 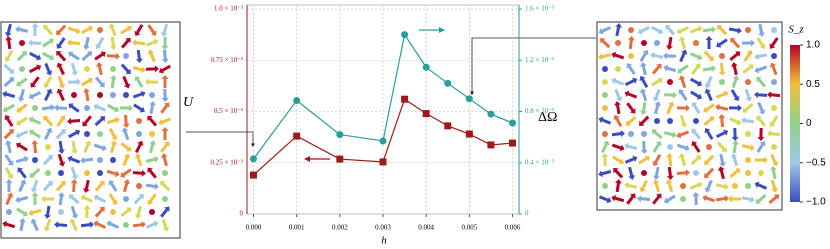 What do you see at coordinates (809, 123) in the screenshot?
I see `colorbar-tick-label: 0` at bounding box center [809, 123].